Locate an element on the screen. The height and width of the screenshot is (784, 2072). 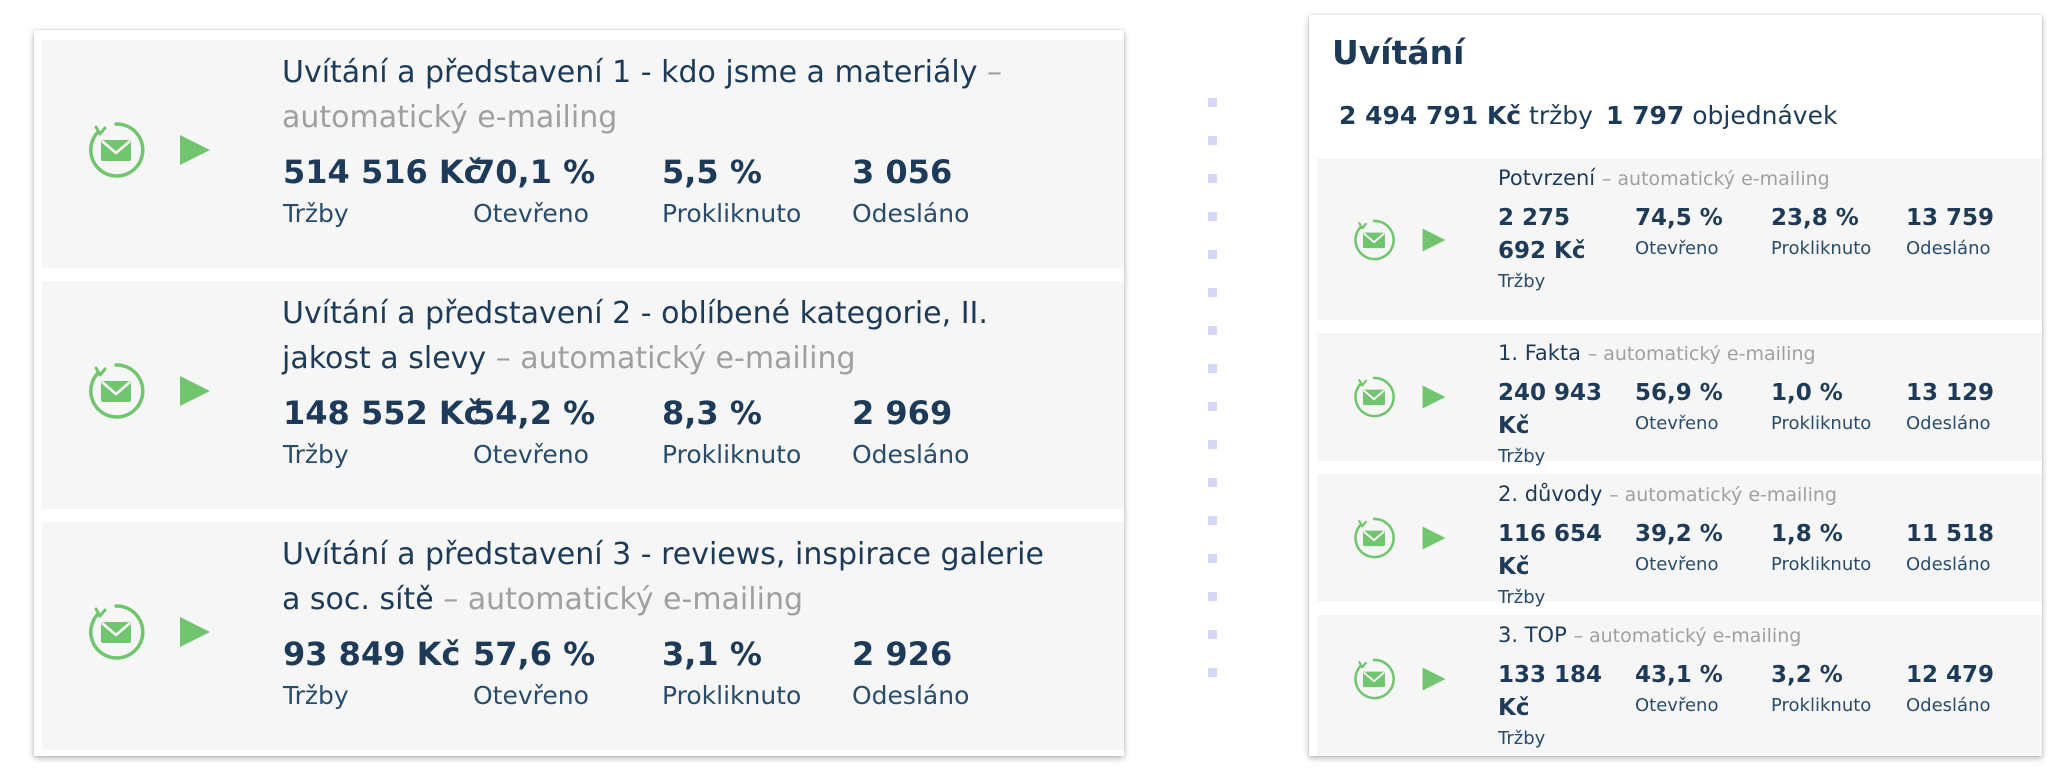
stat-clicked: 1,0 % Prokliknuto is located at coordinates (1836, 407).